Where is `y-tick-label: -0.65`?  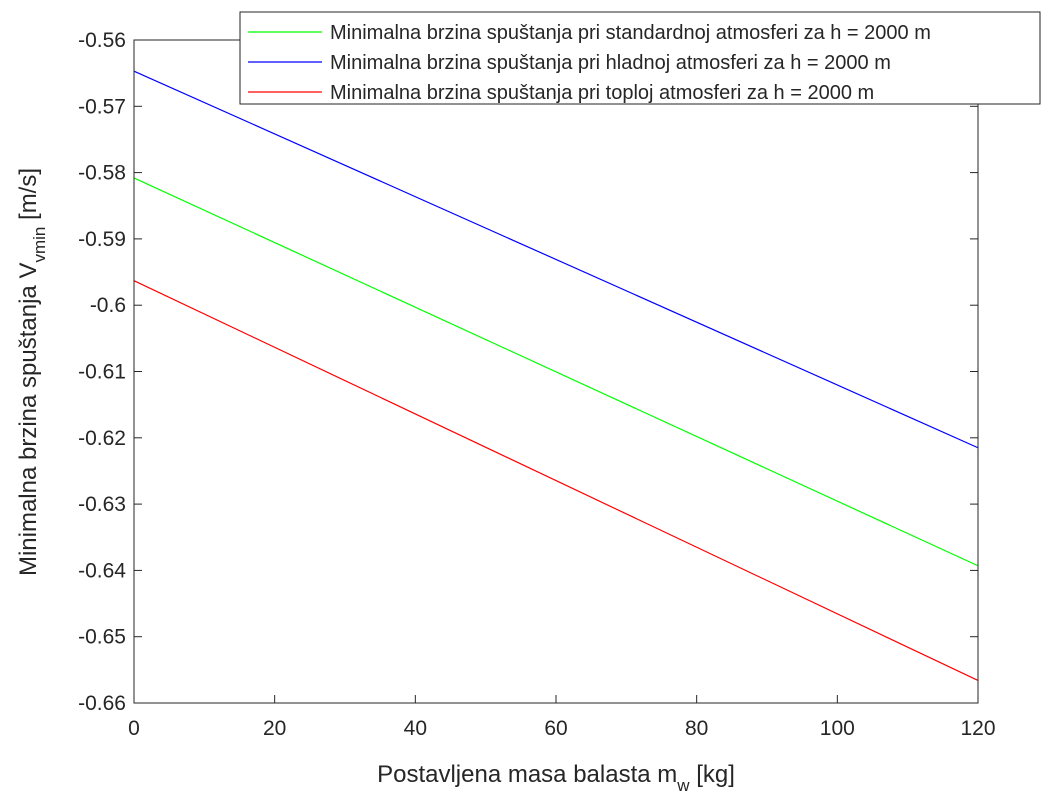 y-tick-label: -0.65 is located at coordinates (102, 637).